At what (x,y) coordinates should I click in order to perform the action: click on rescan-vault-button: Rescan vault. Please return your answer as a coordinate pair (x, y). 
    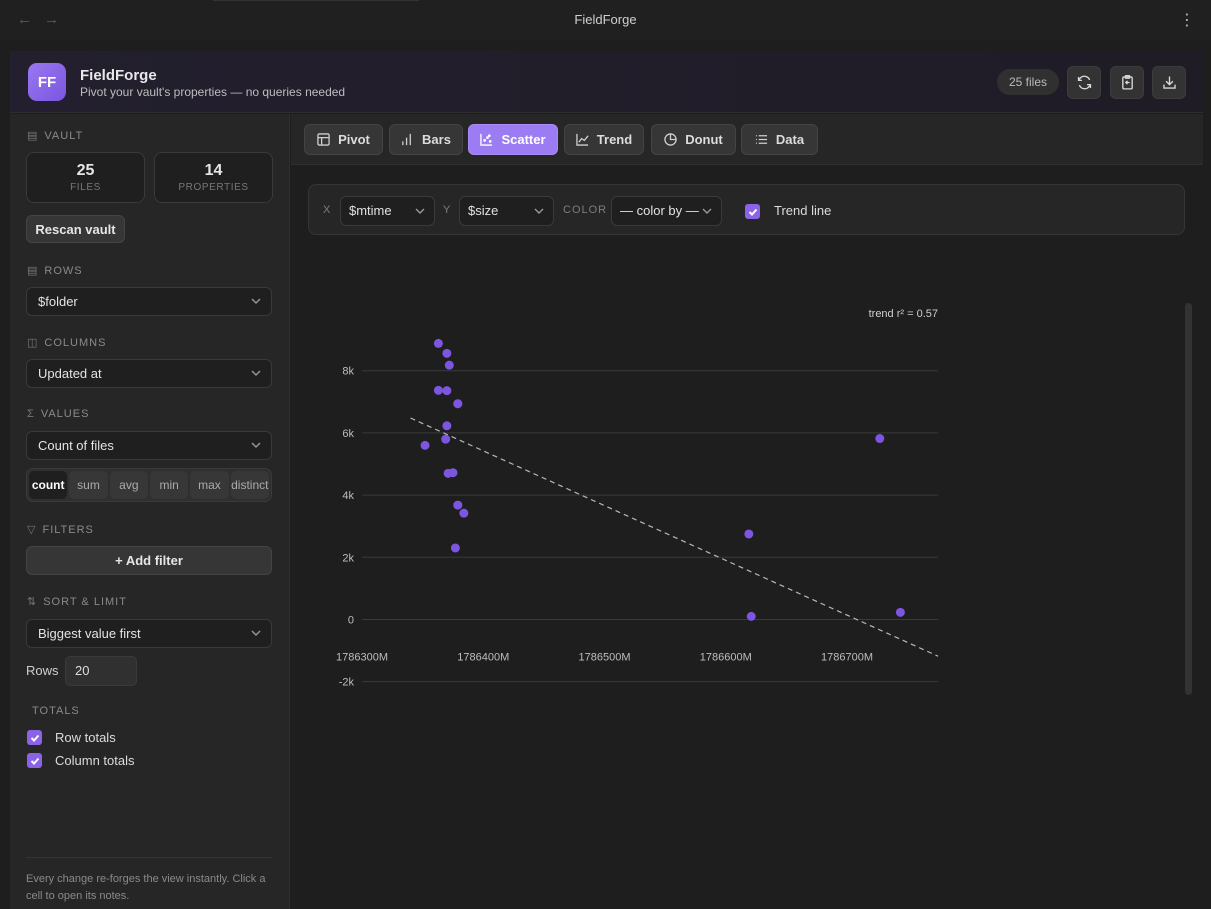
    Looking at the image, I should click on (75, 229).